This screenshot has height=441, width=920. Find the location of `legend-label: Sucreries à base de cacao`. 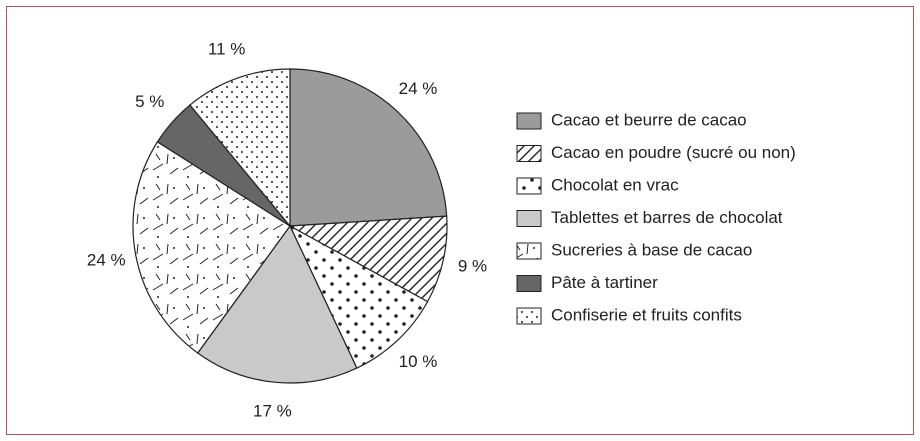

legend-label: Sucreries à base de cacao is located at coordinates (651, 249).